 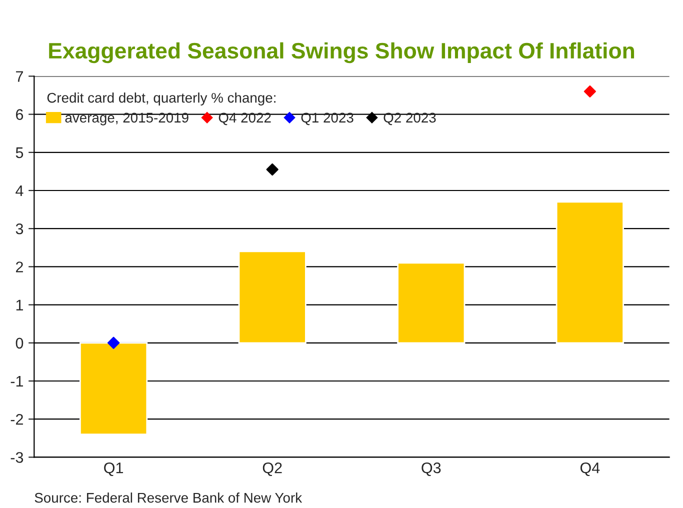 What do you see at coordinates (20, 343) in the screenshot?
I see `y-tick-label: 0` at bounding box center [20, 343].